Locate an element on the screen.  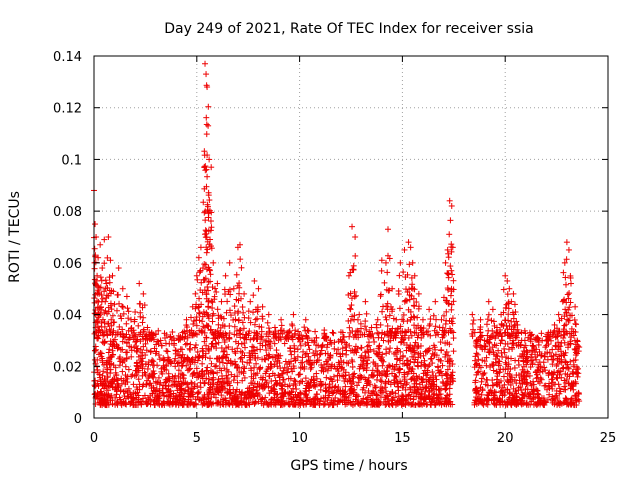
y-axis-label: ROTI / TECUs is located at coordinates (15, 237).